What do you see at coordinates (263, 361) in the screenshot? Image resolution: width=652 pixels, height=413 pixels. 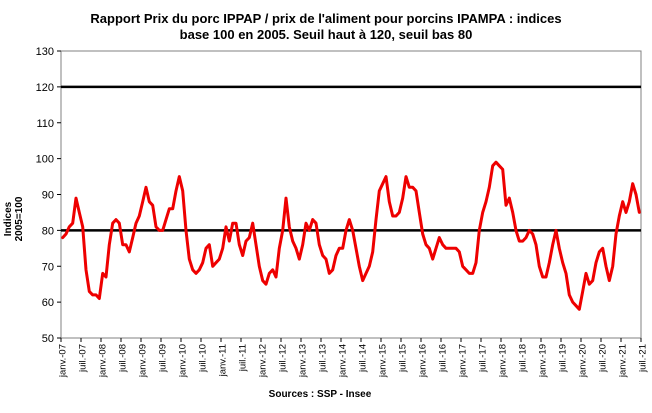 I see `x-tick-label: janv.-12` at bounding box center [263, 361].